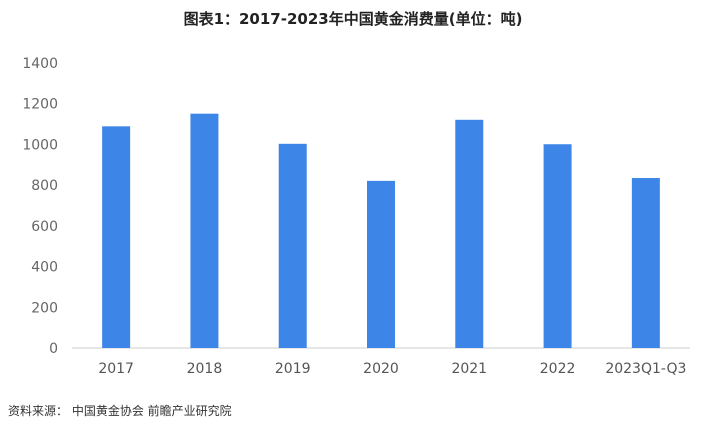 The height and width of the screenshot is (432, 706). Describe the element at coordinates (558, 369) in the screenshot. I see `x-tick-label: 2022` at that location.